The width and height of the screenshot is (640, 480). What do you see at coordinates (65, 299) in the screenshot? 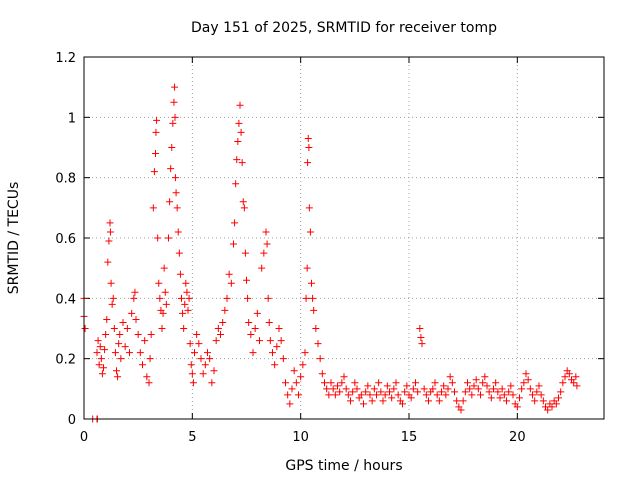
I see `y-tick-label: 0.4` at bounding box center [65, 299].